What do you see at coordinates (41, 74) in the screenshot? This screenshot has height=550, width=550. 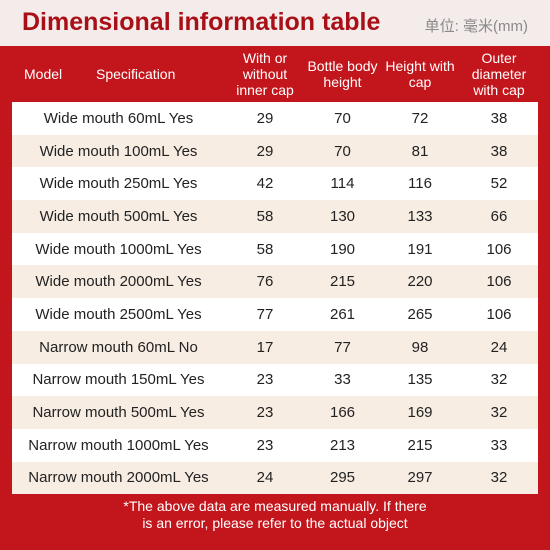 I see `column-header: Model` at bounding box center [41, 74].